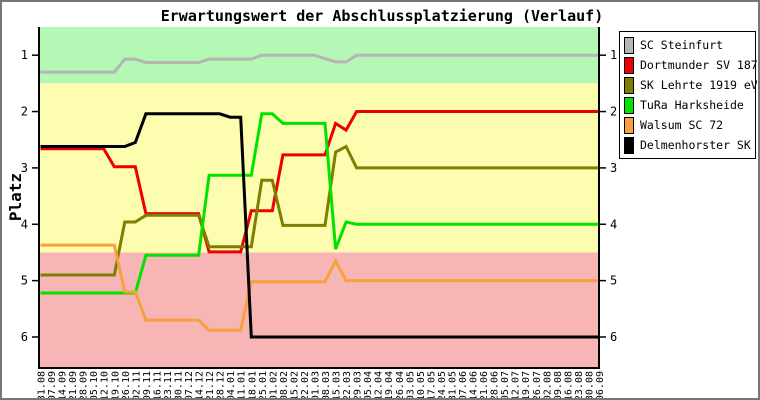 This screenshot has width=760, height=400. What do you see at coordinates (305, 385) in the screenshot?
I see `x-tick-label: 22.02` at bounding box center [305, 385].